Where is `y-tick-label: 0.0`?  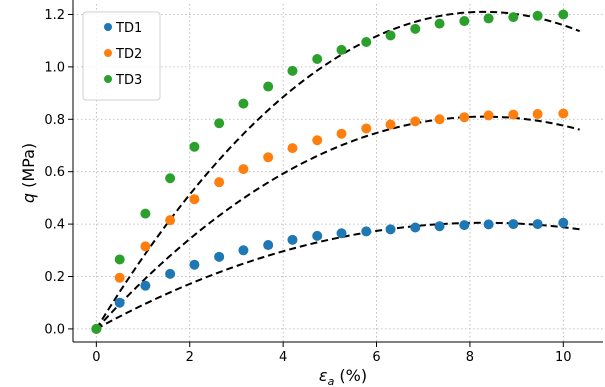
y-tick-label: 0.0 is located at coordinates (54, 329).